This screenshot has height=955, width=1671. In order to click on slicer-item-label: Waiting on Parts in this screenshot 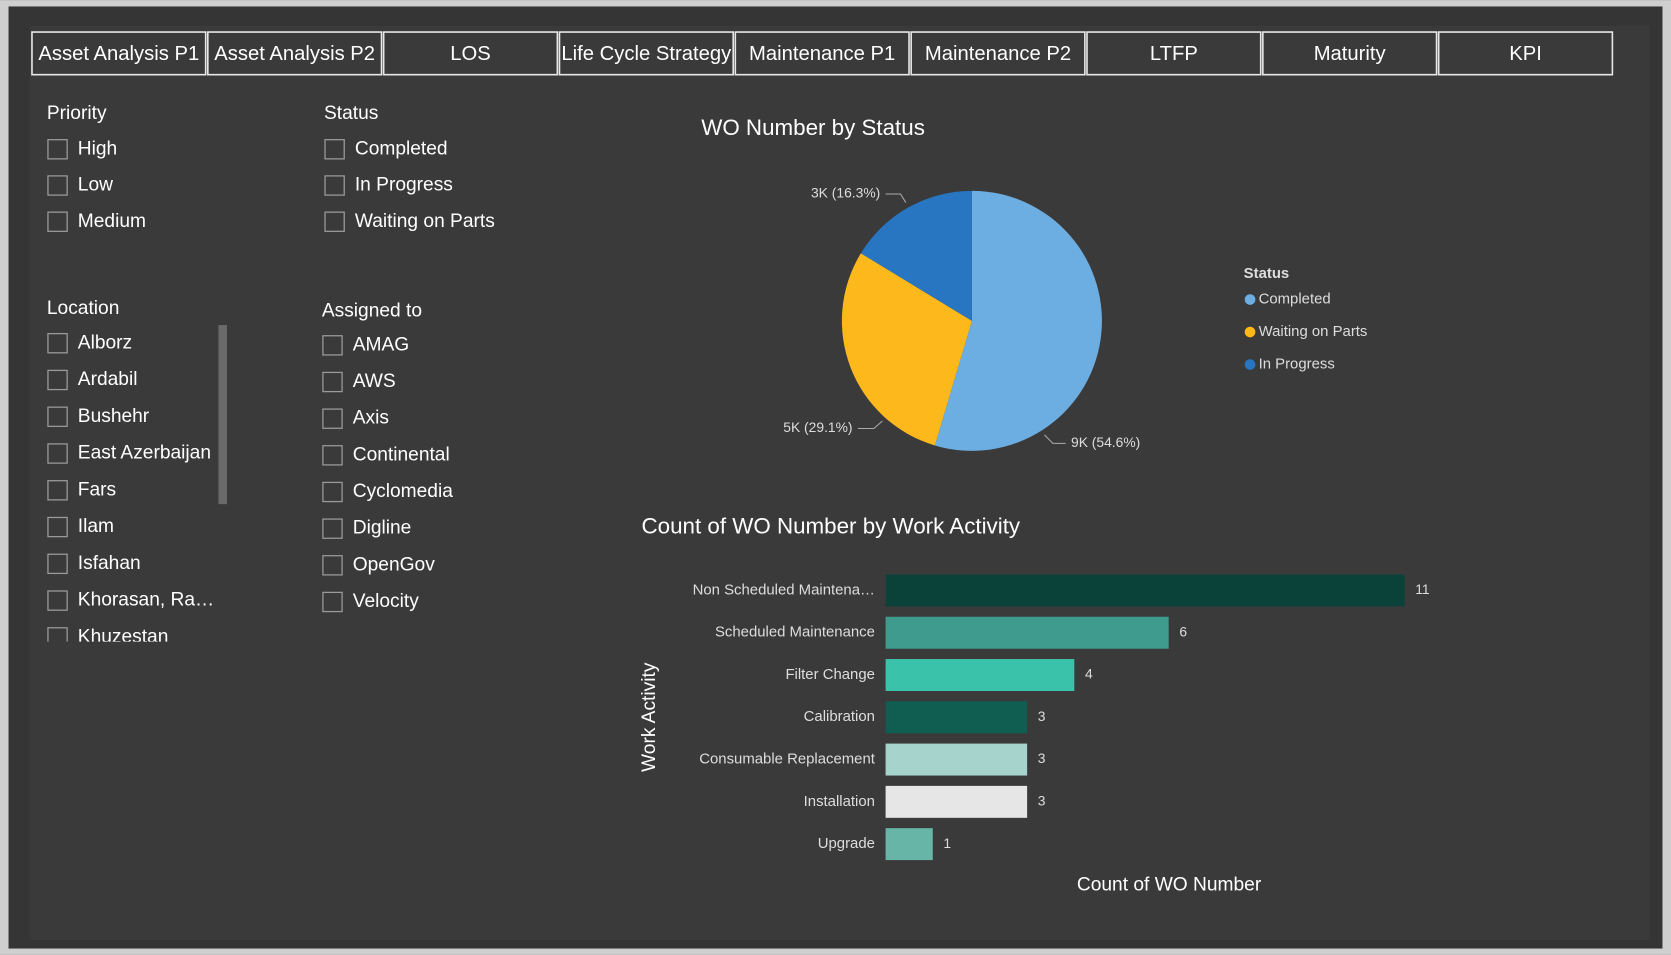, I will do `click(425, 221)`.